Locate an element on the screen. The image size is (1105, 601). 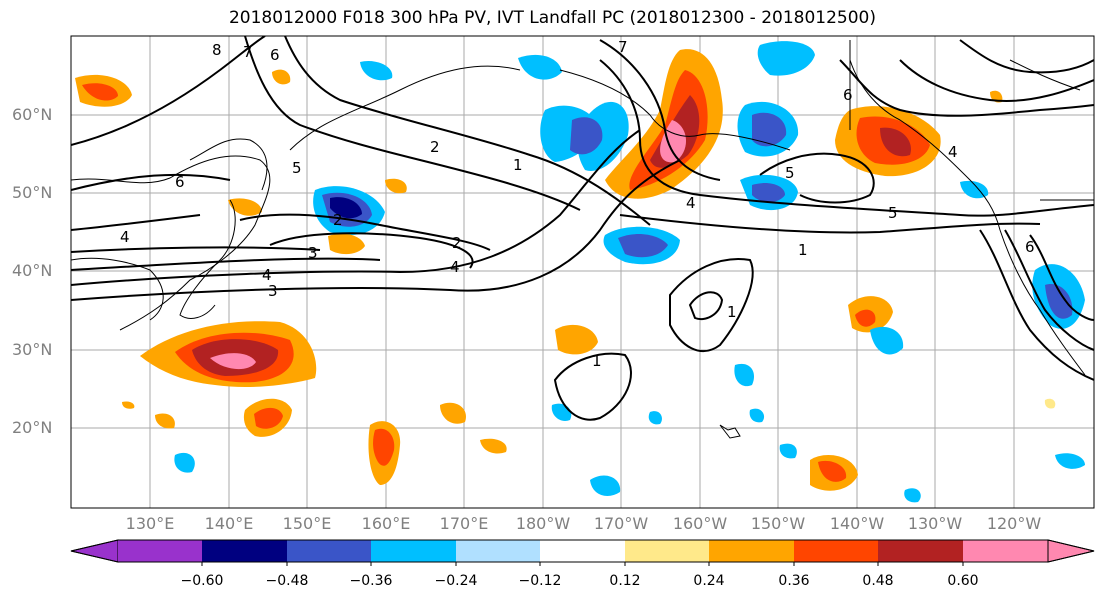
lon-label: 160°E is located at coordinates (386, 523).